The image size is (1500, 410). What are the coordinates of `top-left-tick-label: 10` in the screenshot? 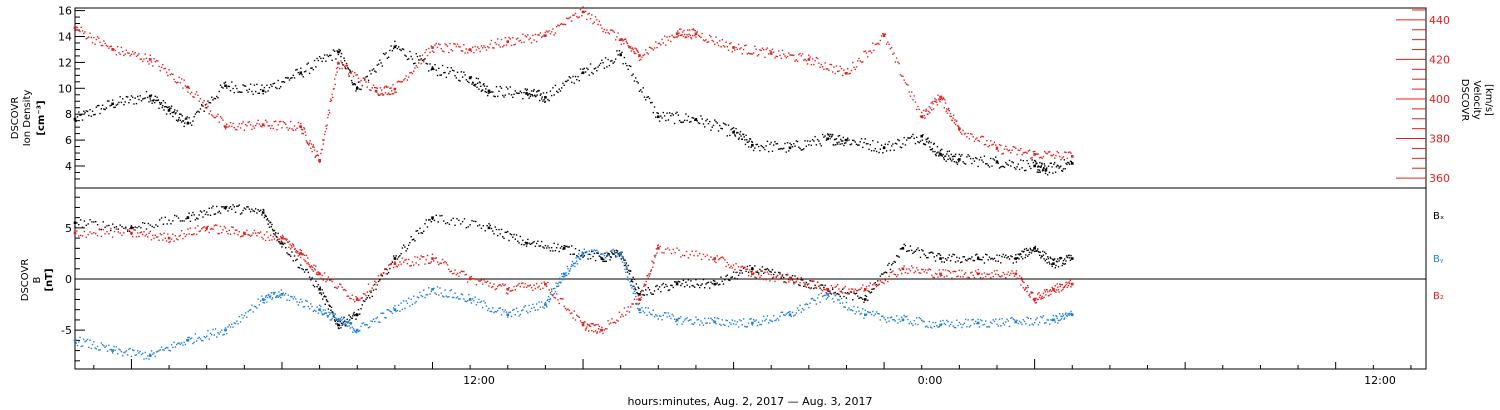 It's located at (65, 88).